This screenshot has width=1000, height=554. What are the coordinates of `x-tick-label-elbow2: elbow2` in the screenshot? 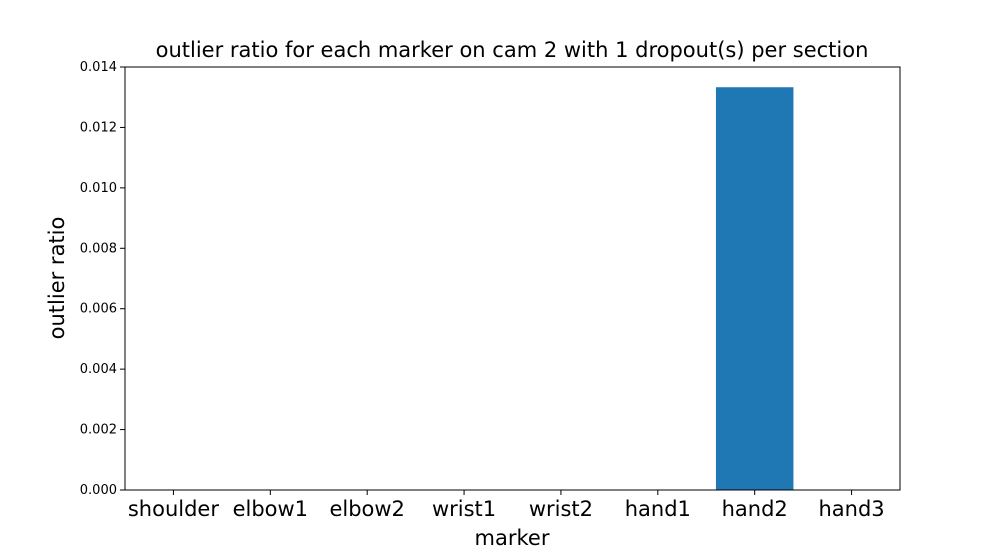 It's located at (366, 509).